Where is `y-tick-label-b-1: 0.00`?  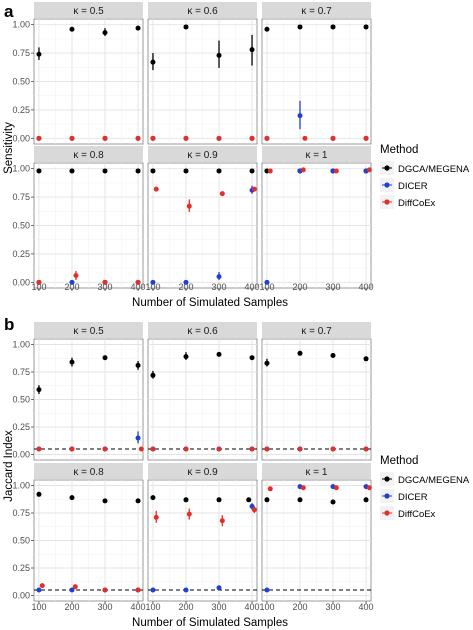 y-tick-label-b-1: 0.00 is located at coordinates (21, 455).